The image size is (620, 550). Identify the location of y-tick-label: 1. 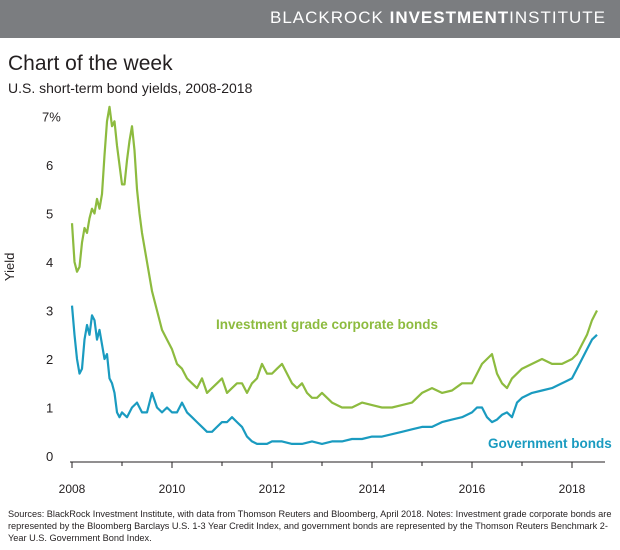
(49, 408).